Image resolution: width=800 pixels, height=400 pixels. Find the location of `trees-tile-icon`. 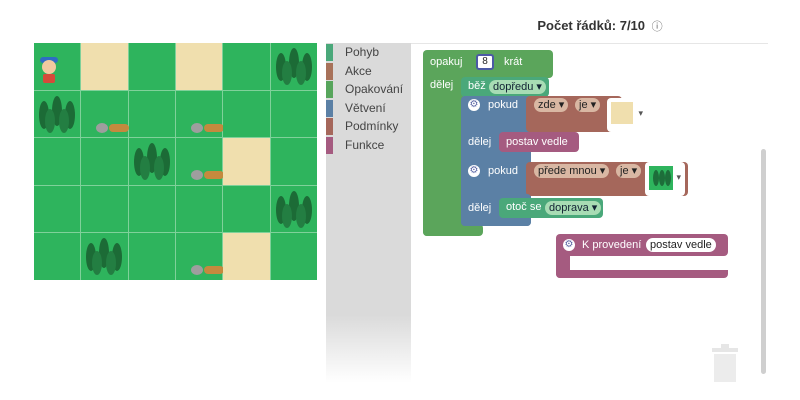

trees-tile-icon is located at coordinates (661, 178).